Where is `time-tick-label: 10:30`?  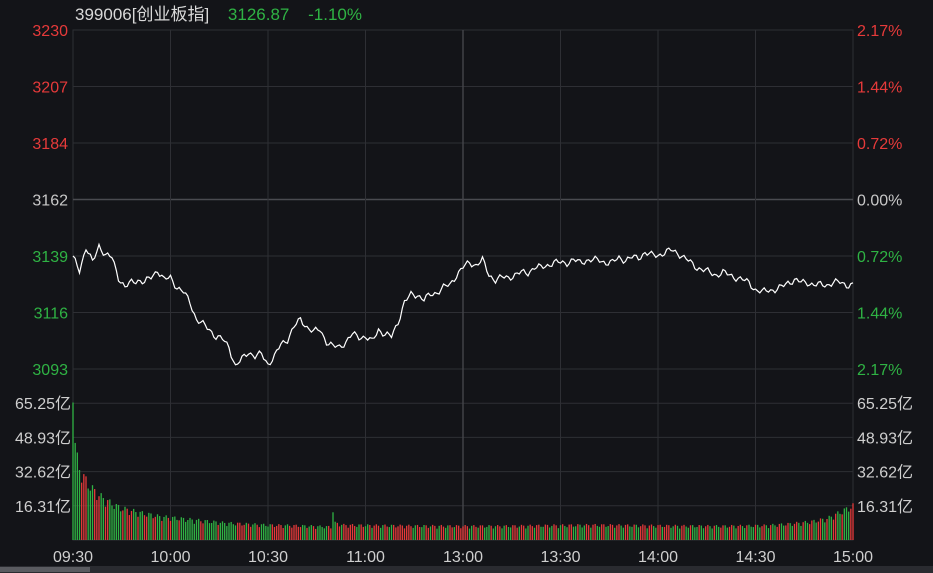 time-tick-label: 10:30 is located at coordinates (268, 557).